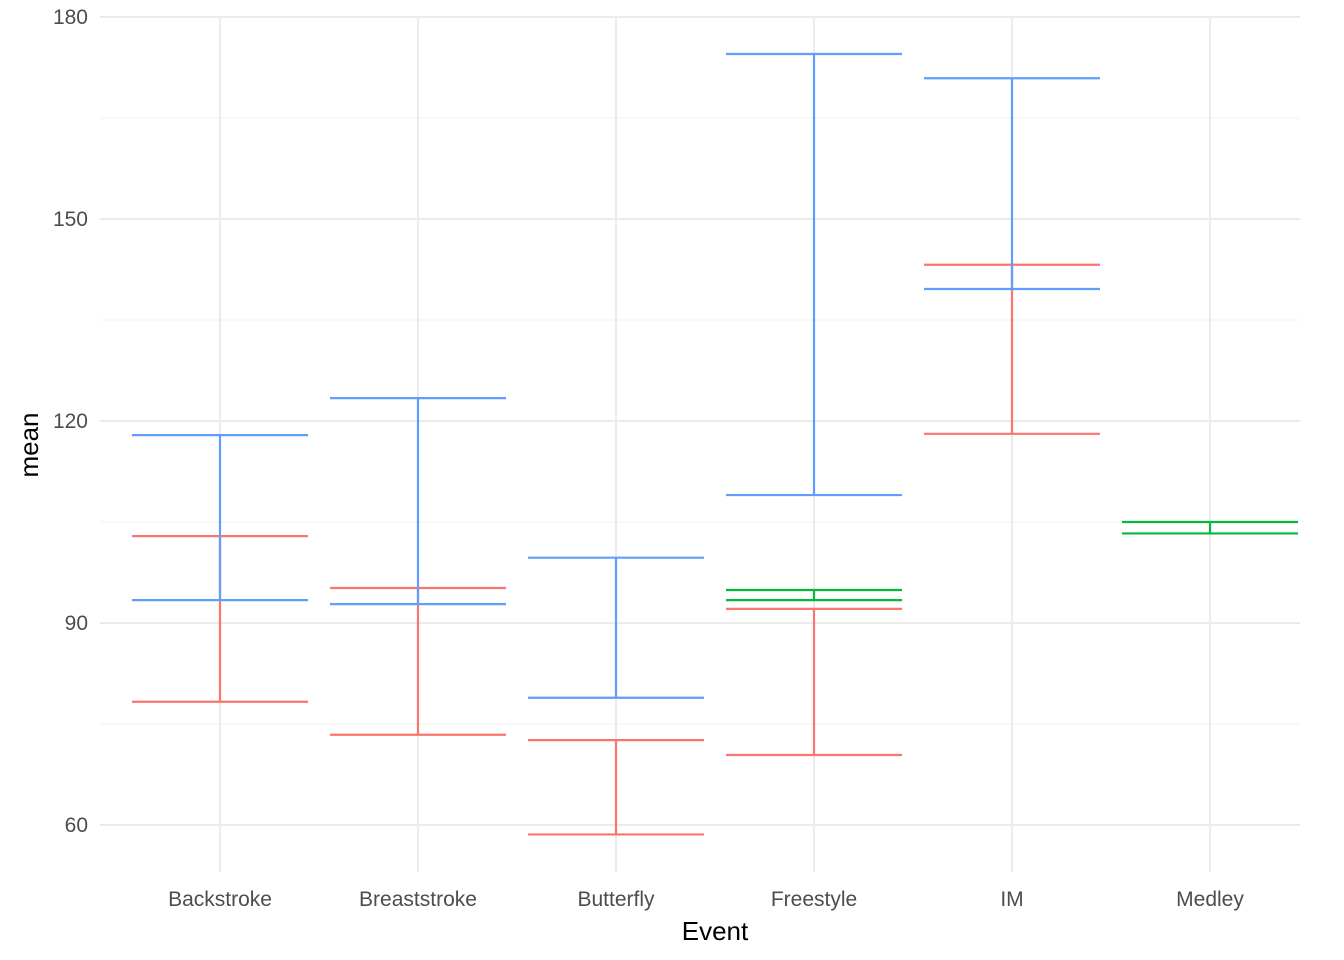 Image resolution: width=1344 pixels, height=960 pixels. I want to click on errorbar-series, so click(1012, 561).